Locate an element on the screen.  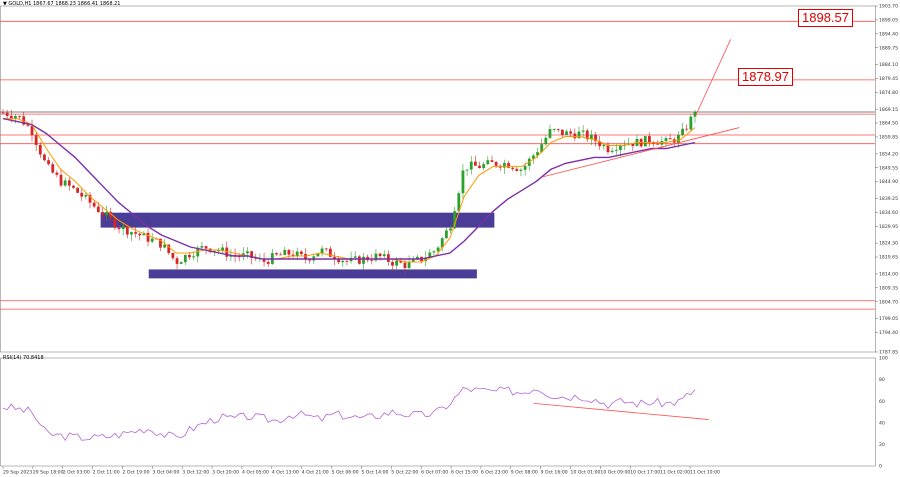
rsi-line is located at coordinates (349, 414).